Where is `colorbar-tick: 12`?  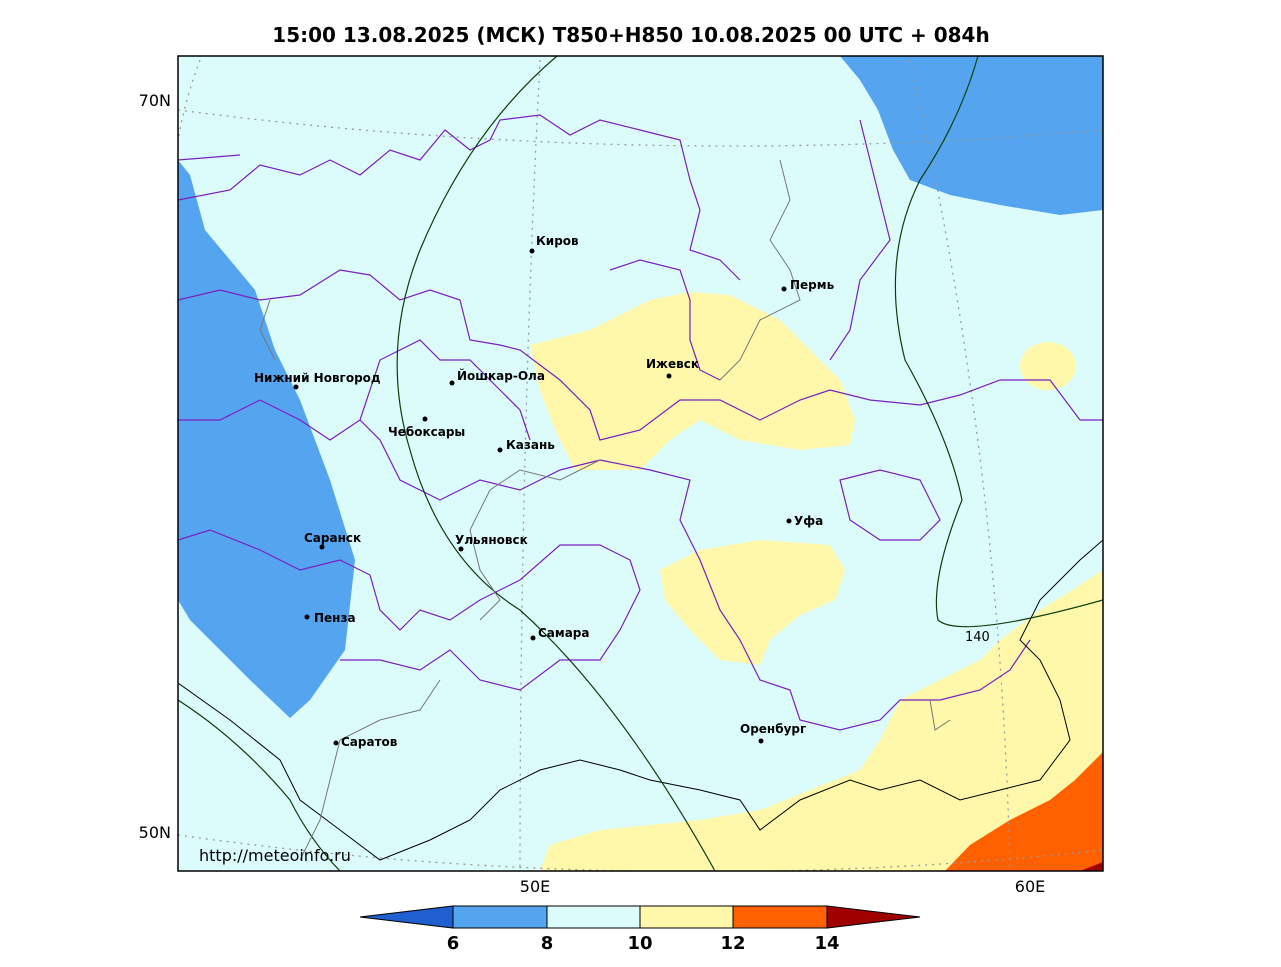
colorbar-tick: 12 is located at coordinates (732, 943).